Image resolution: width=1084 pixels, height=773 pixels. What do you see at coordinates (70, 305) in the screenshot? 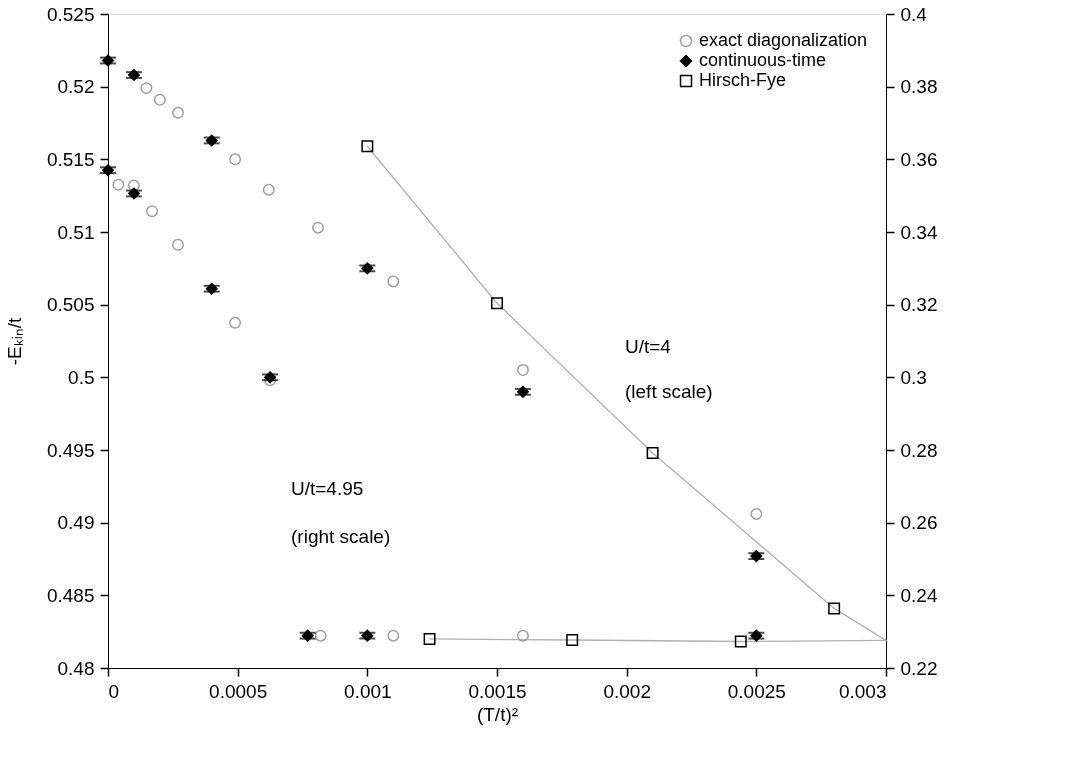
I see `y-tick-label: 0.505` at bounding box center [70, 305].